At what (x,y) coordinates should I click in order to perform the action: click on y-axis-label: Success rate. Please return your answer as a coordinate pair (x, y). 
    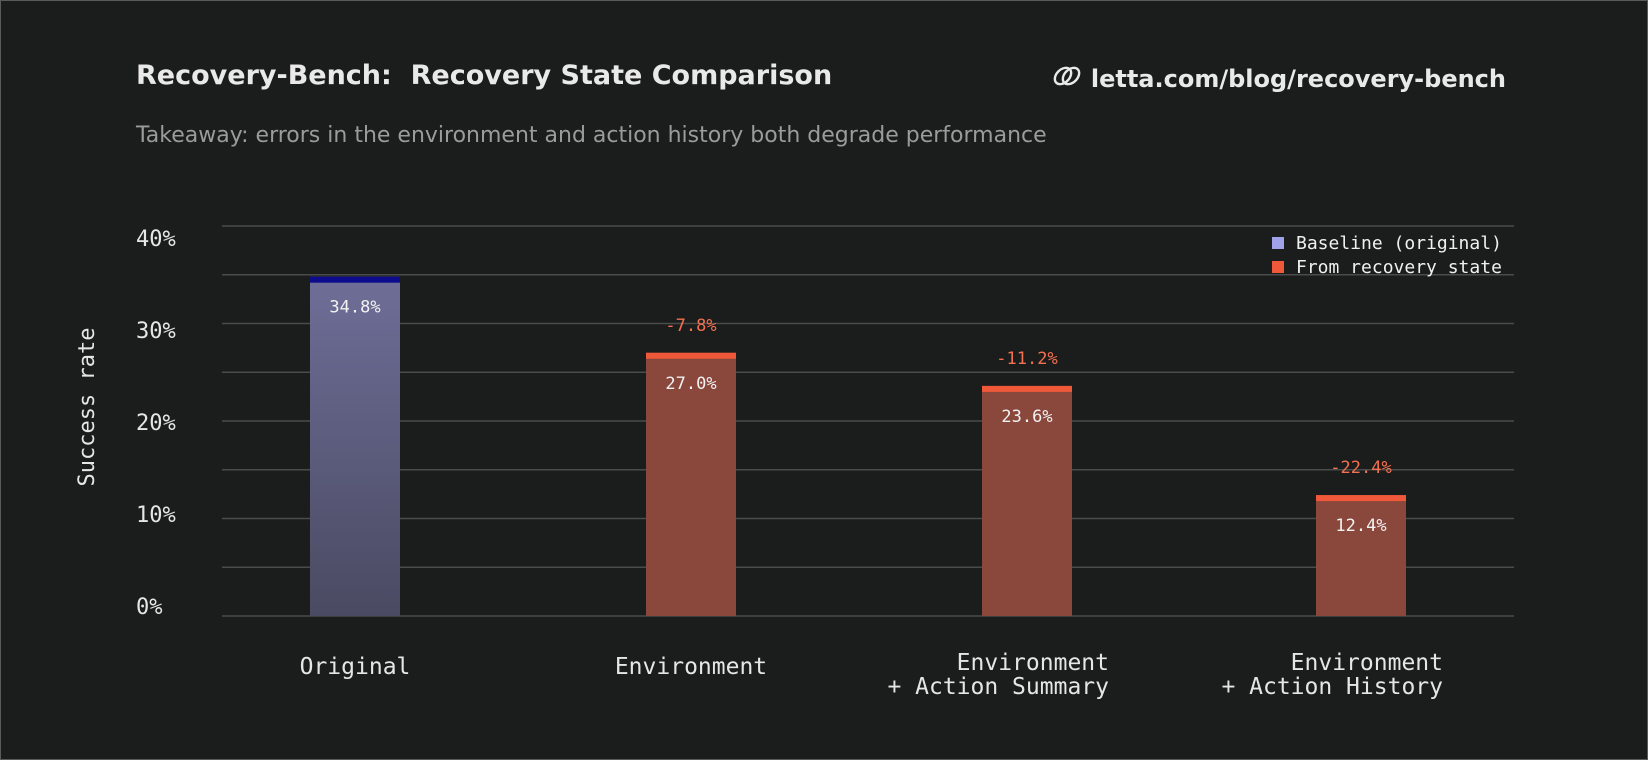
    Looking at the image, I should click on (87, 407).